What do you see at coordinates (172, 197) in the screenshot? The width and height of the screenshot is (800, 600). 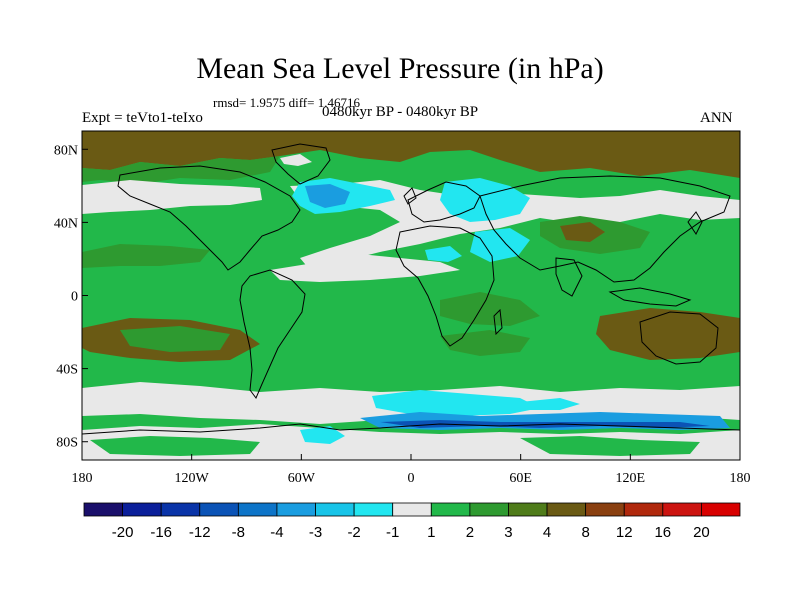 I see `field-npacific-neutral` at bounding box center [172, 197].